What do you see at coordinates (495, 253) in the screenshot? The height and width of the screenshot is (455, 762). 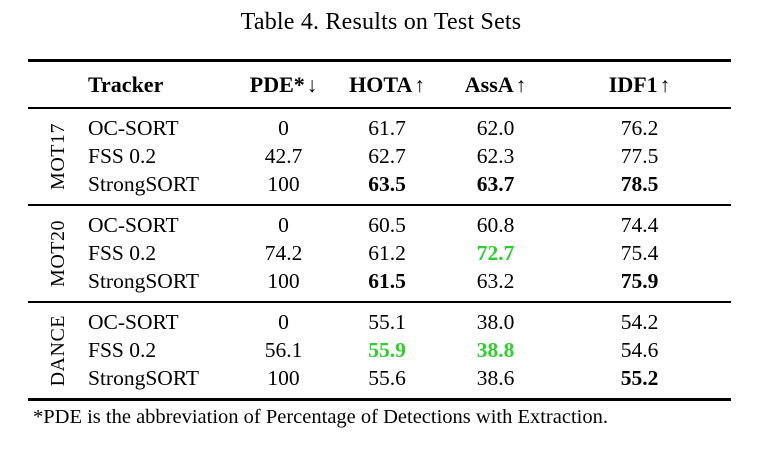 I see `cell-assa-highlight: 72.7` at bounding box center [495, 253].